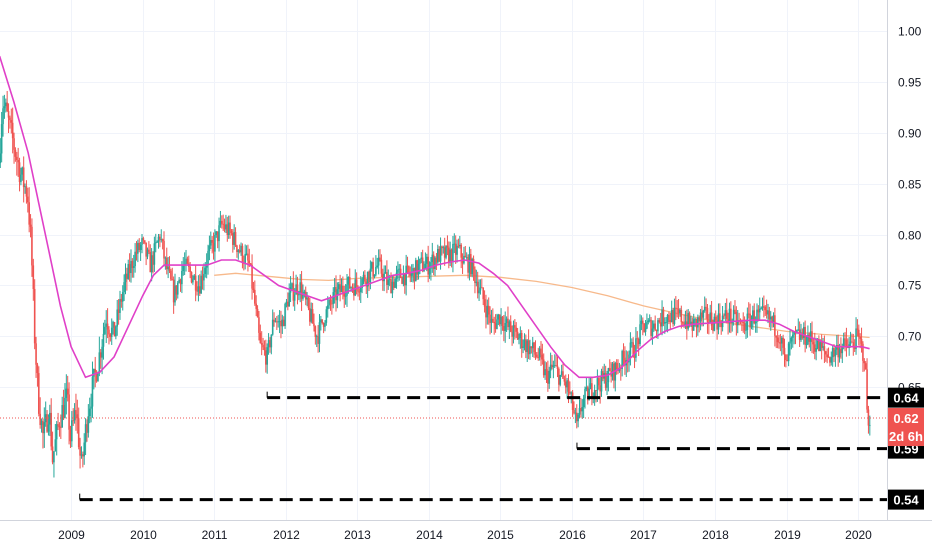 The image size is (932, 550). Describe the element at coordinates (572, 535) in the screenshot. I see `x-tick-label: 2016` at that location.